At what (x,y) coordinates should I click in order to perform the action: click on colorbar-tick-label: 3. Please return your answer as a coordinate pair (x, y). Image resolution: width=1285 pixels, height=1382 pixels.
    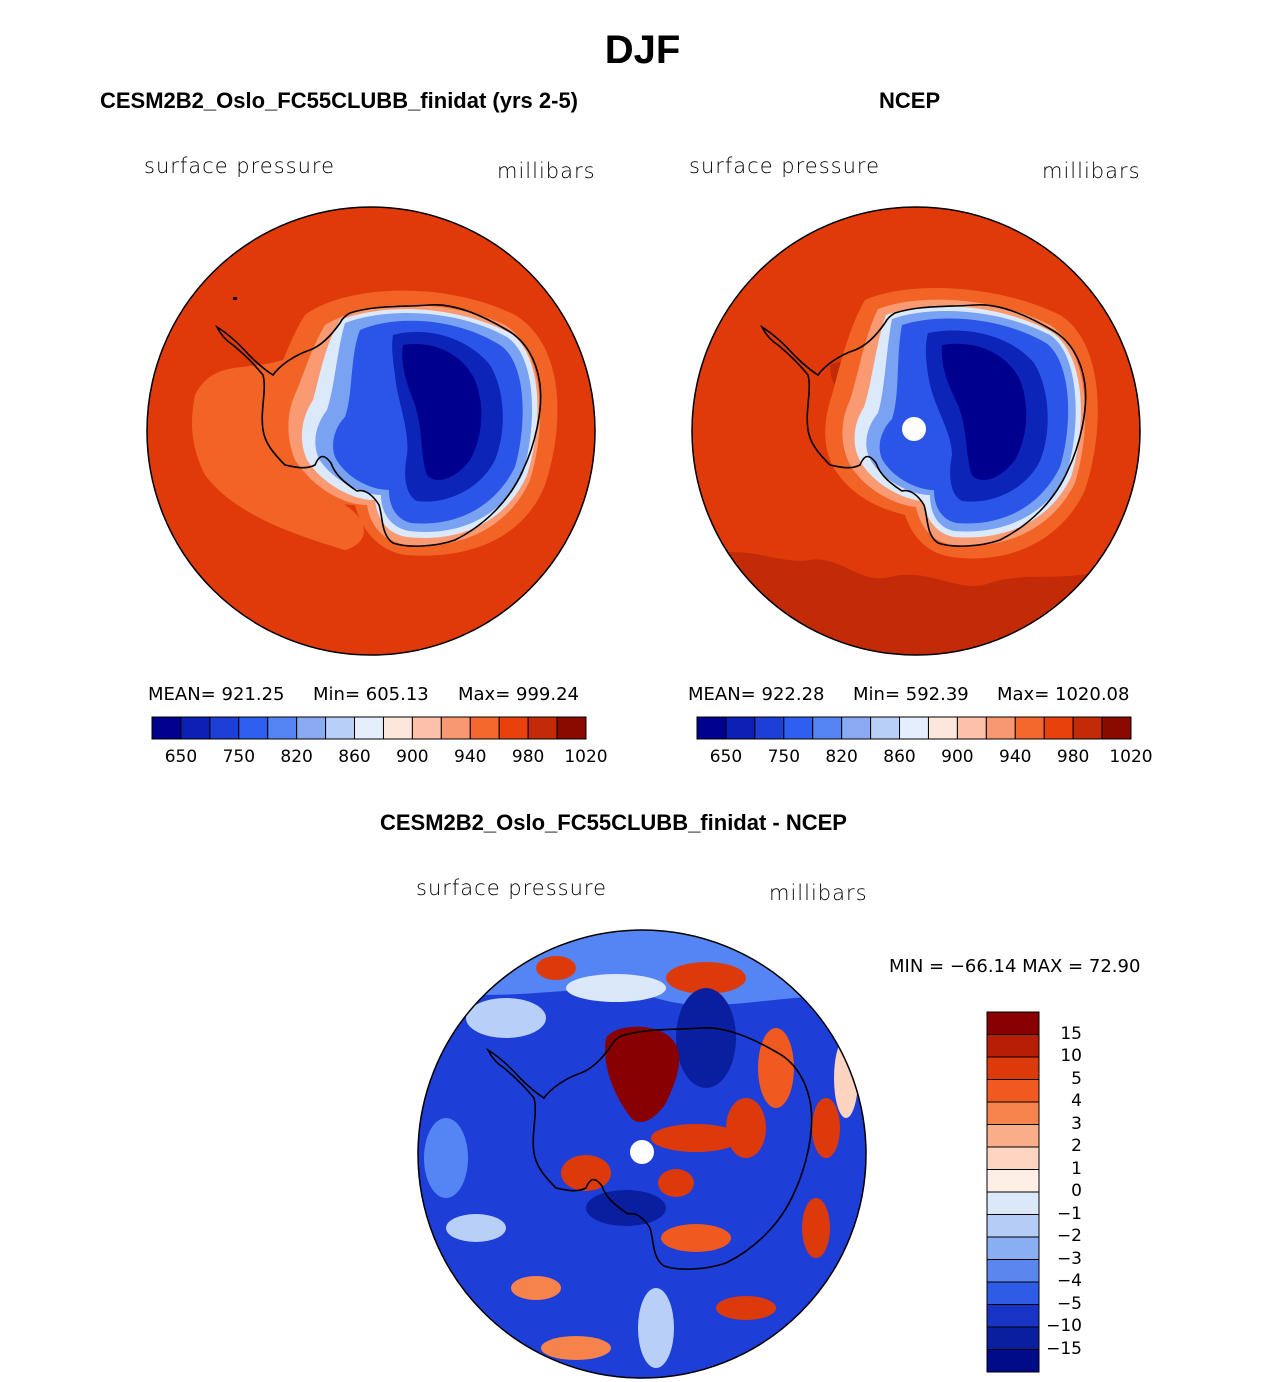
    Looking at the image, I should click on (1076, 1123).